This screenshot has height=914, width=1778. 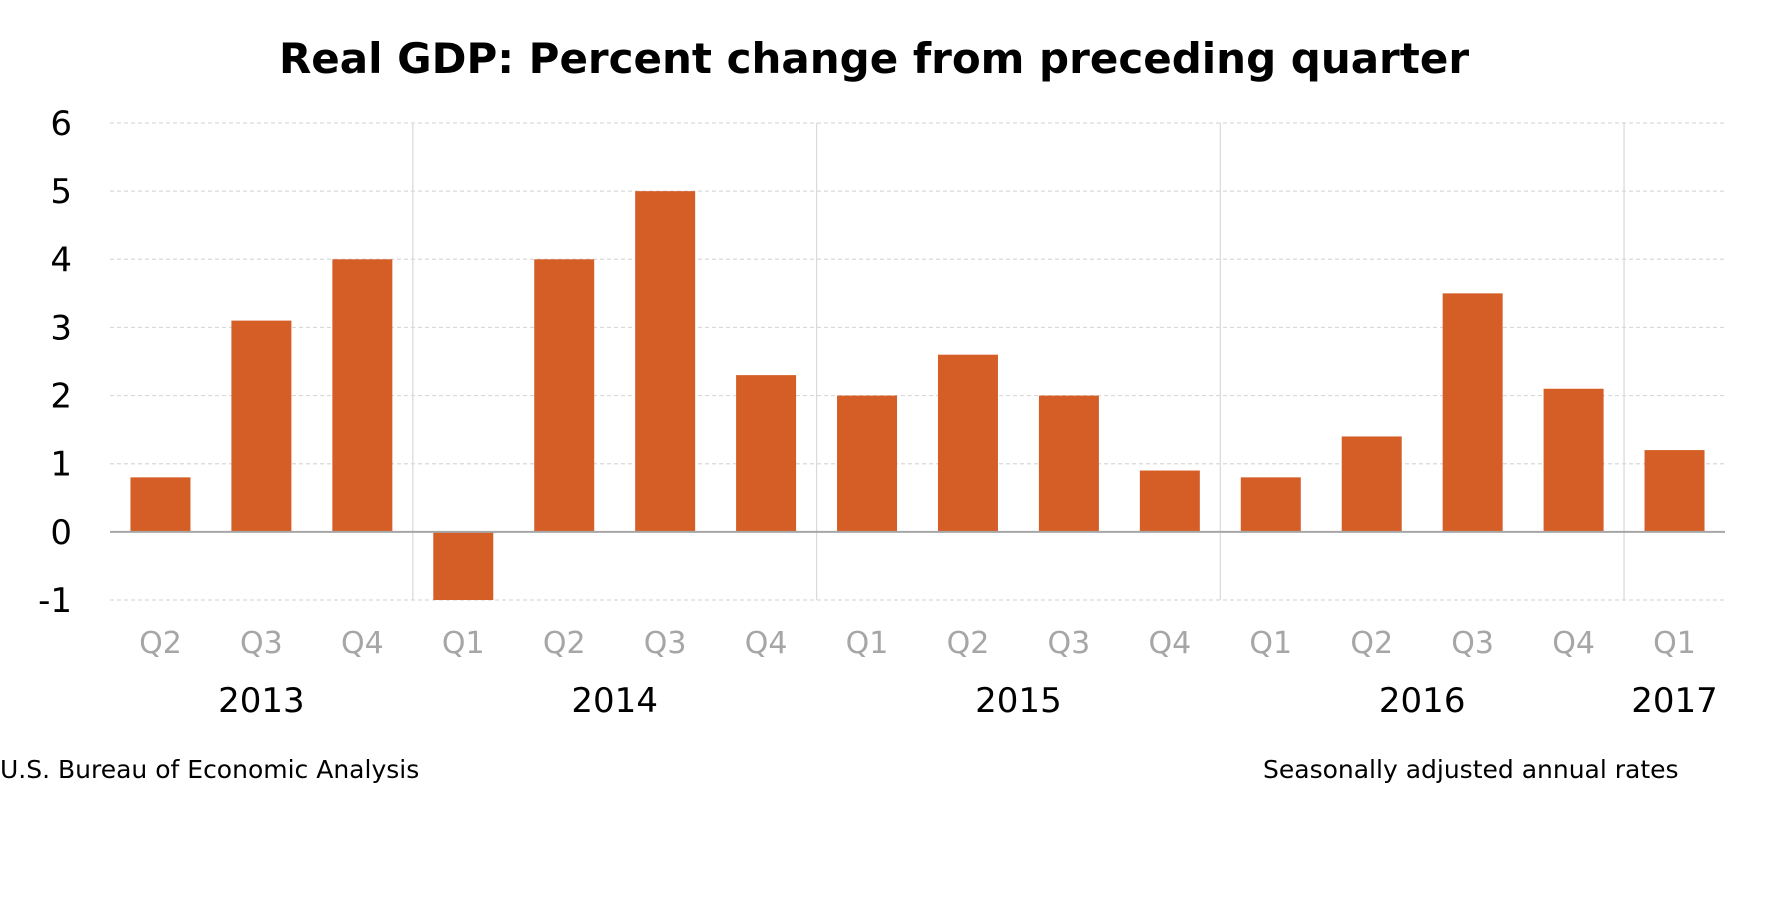 I want to click on y-axis-ticks: 6 5 4 3 2 1 0 -1, so click(x=55, y=362).